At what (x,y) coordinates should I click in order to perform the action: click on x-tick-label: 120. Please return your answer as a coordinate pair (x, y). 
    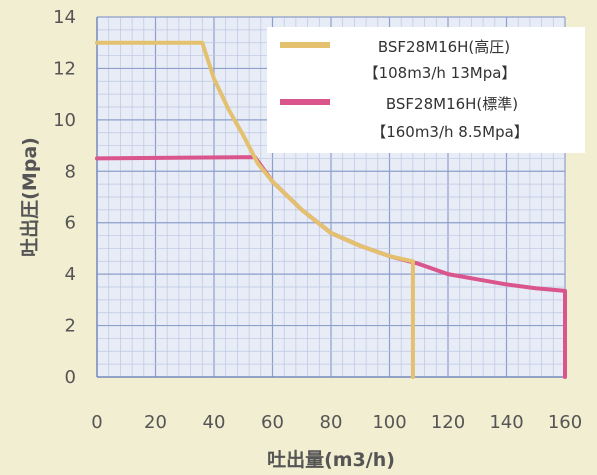
    Looking at the image, I should click on (448, 422).